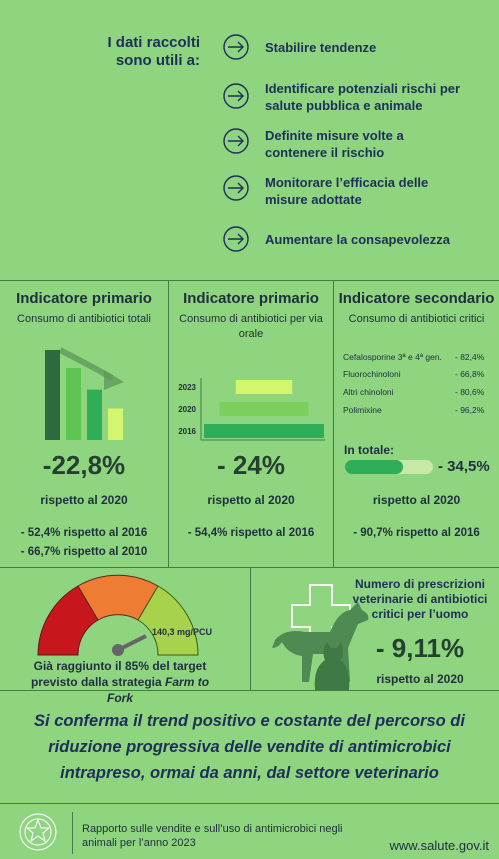  I want to click on intro-item: Stabilire tendenze, so click(321, 47).